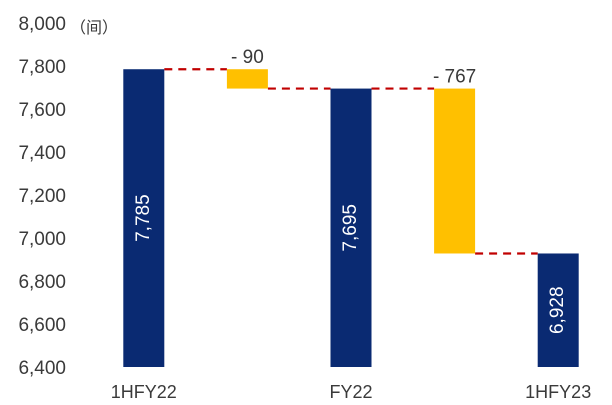 The height and width of the screenshot is (405, 612). Describe the element at coordinates (94, 28) in the screenshot. I see `y-axis-unit-label: （间）` at that location.